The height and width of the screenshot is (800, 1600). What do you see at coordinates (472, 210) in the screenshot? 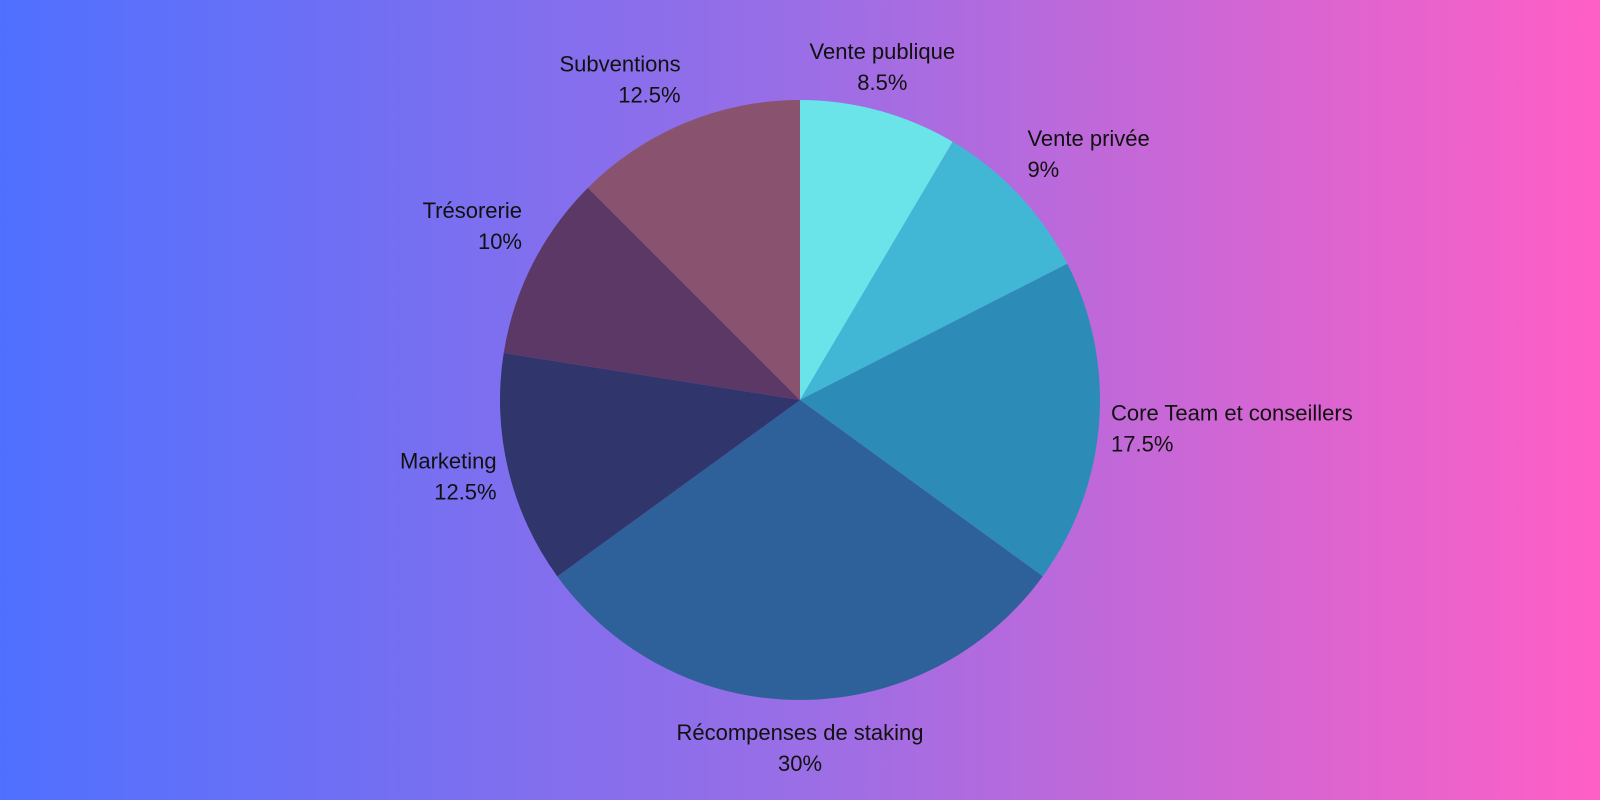
I see `slice-label: Trésorerie` at bounding box center [472, 210].